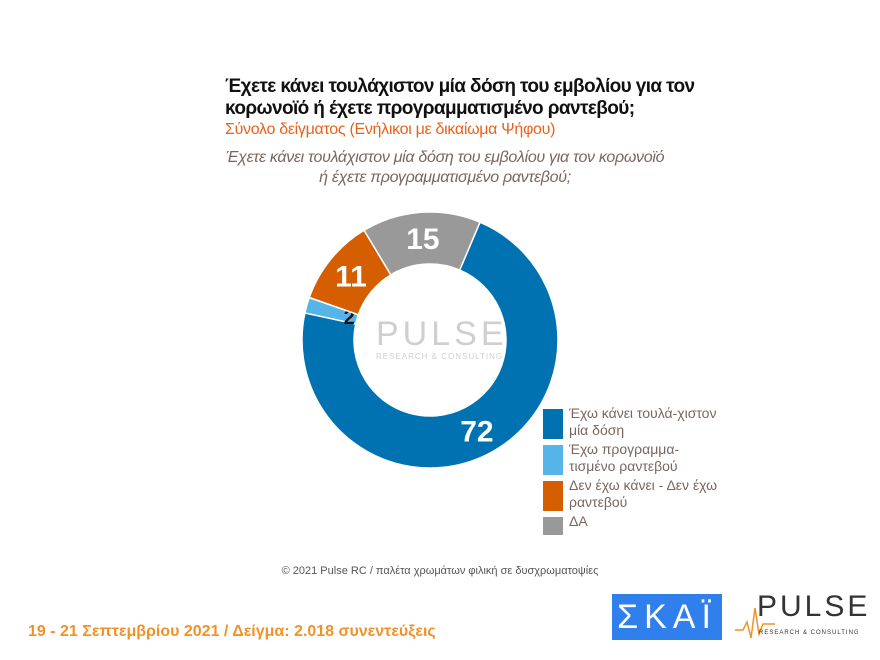  What do you see at coordinates (755, 623) in the screenshot?
I see `pulse-wave-icon` at bounding box center [755, 623].